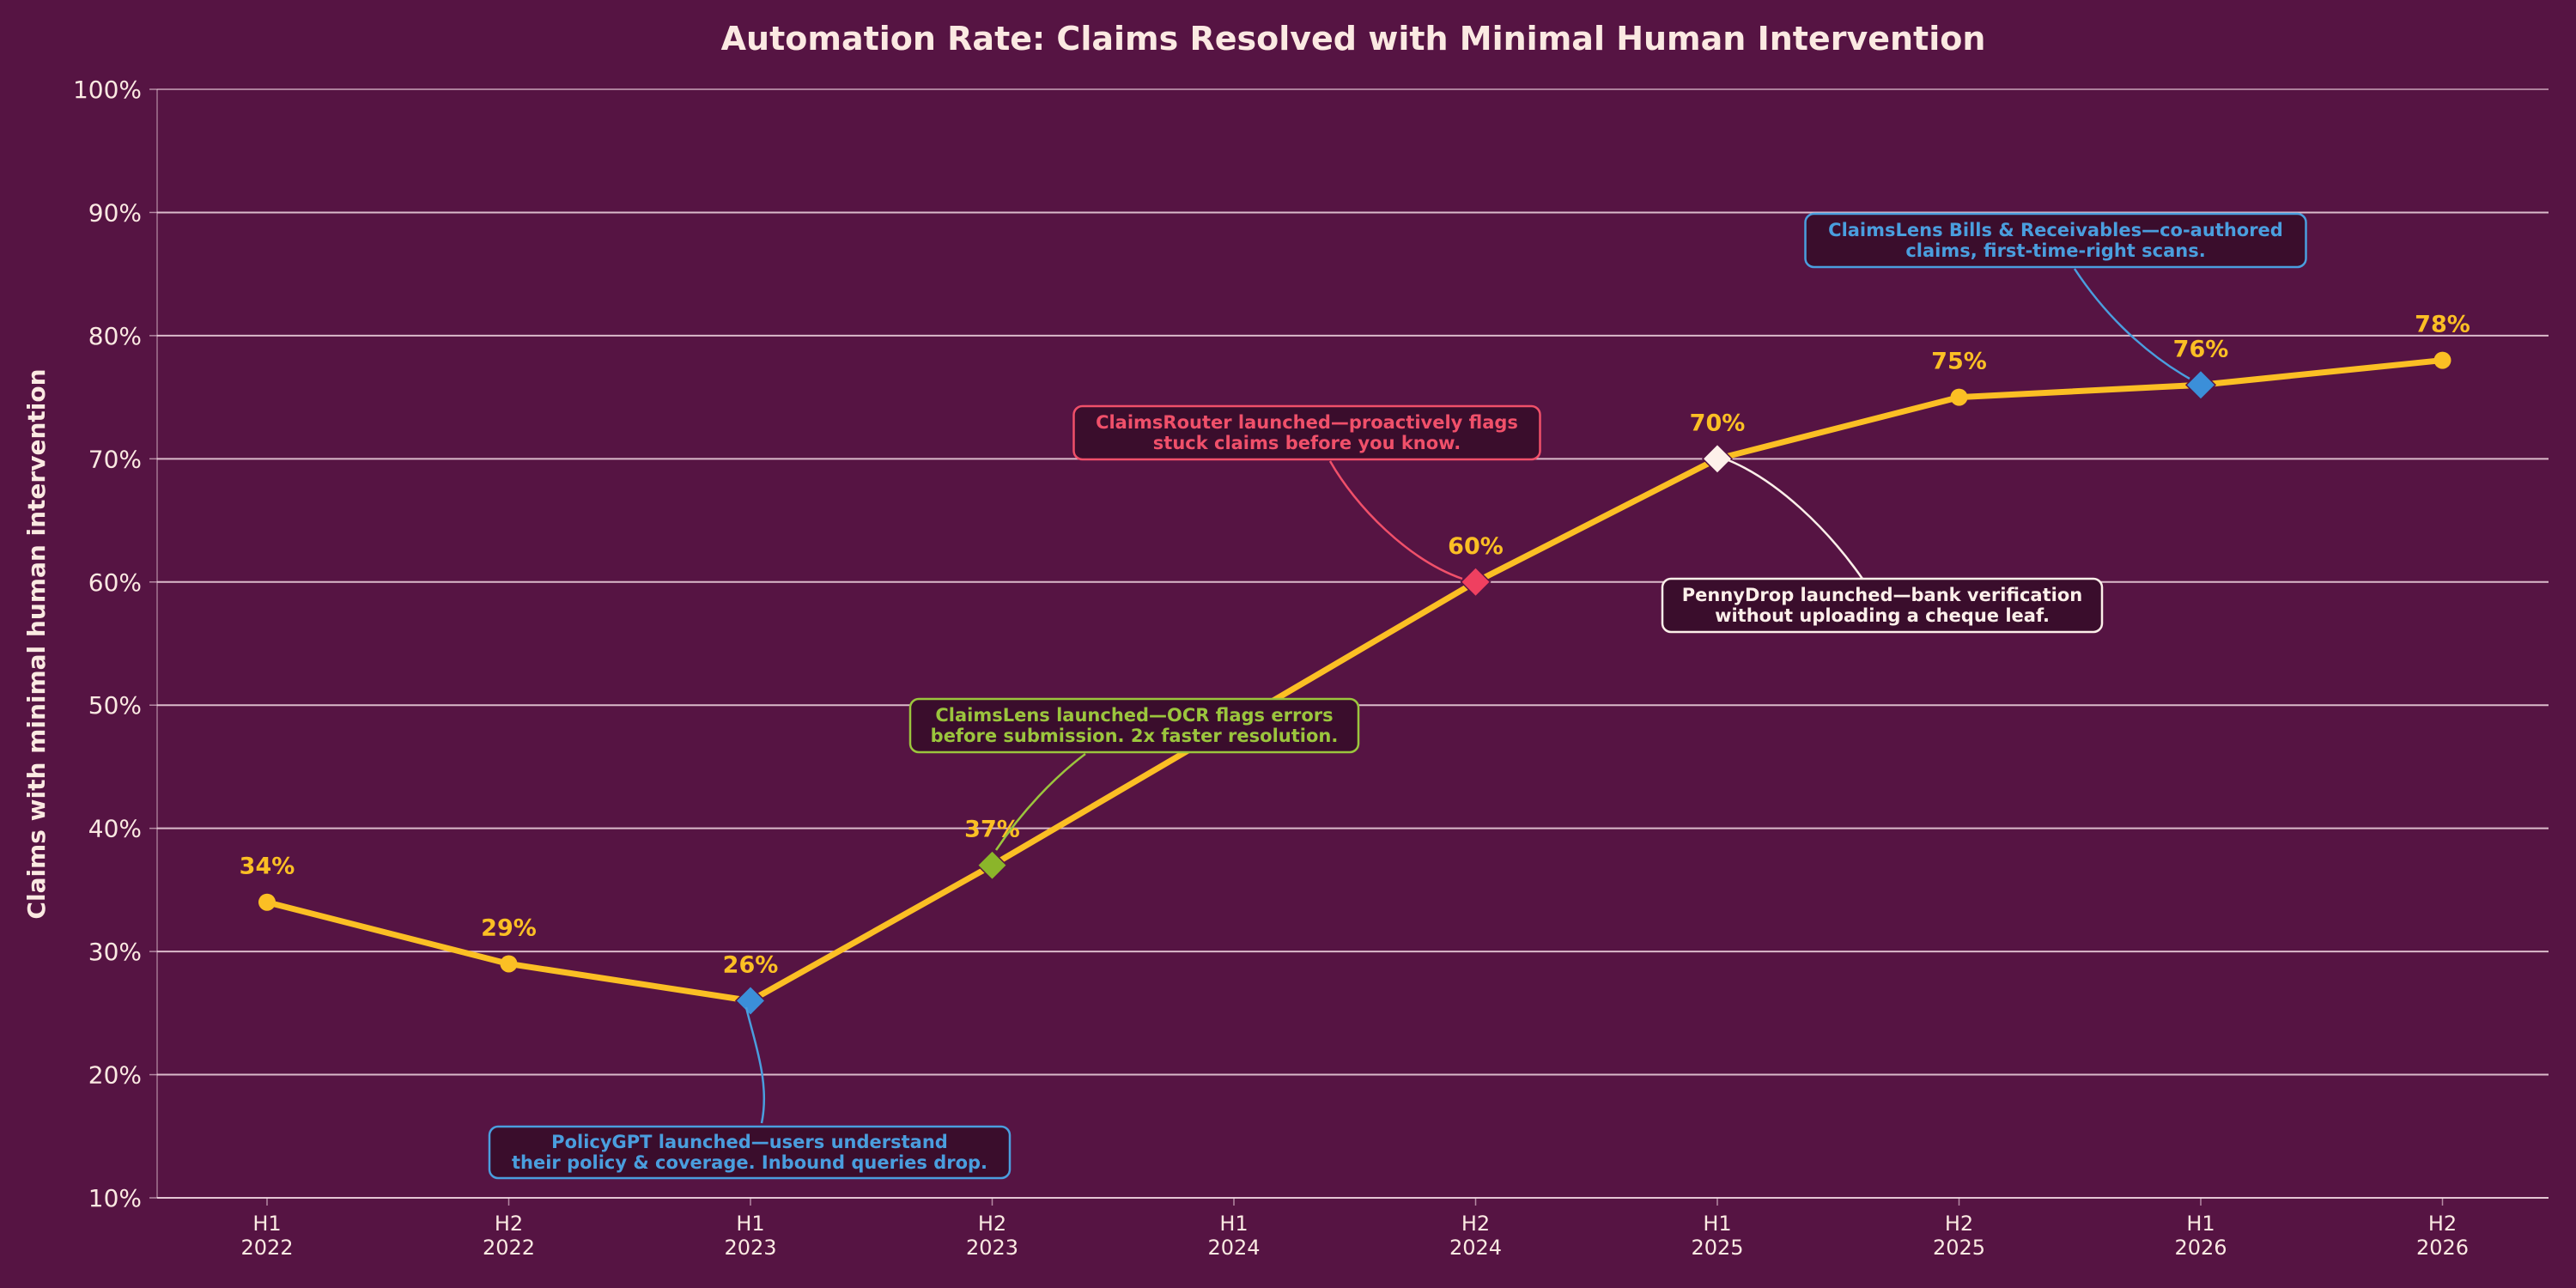  I want to click on y-tick-label: 30%, so click(115, 952).